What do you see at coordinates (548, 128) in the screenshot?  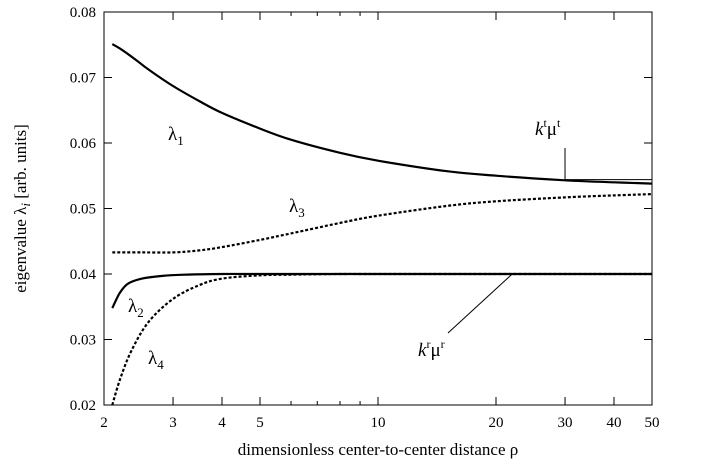 I see `label-kt-mut: ktμt` at bounding box center [548, 128].